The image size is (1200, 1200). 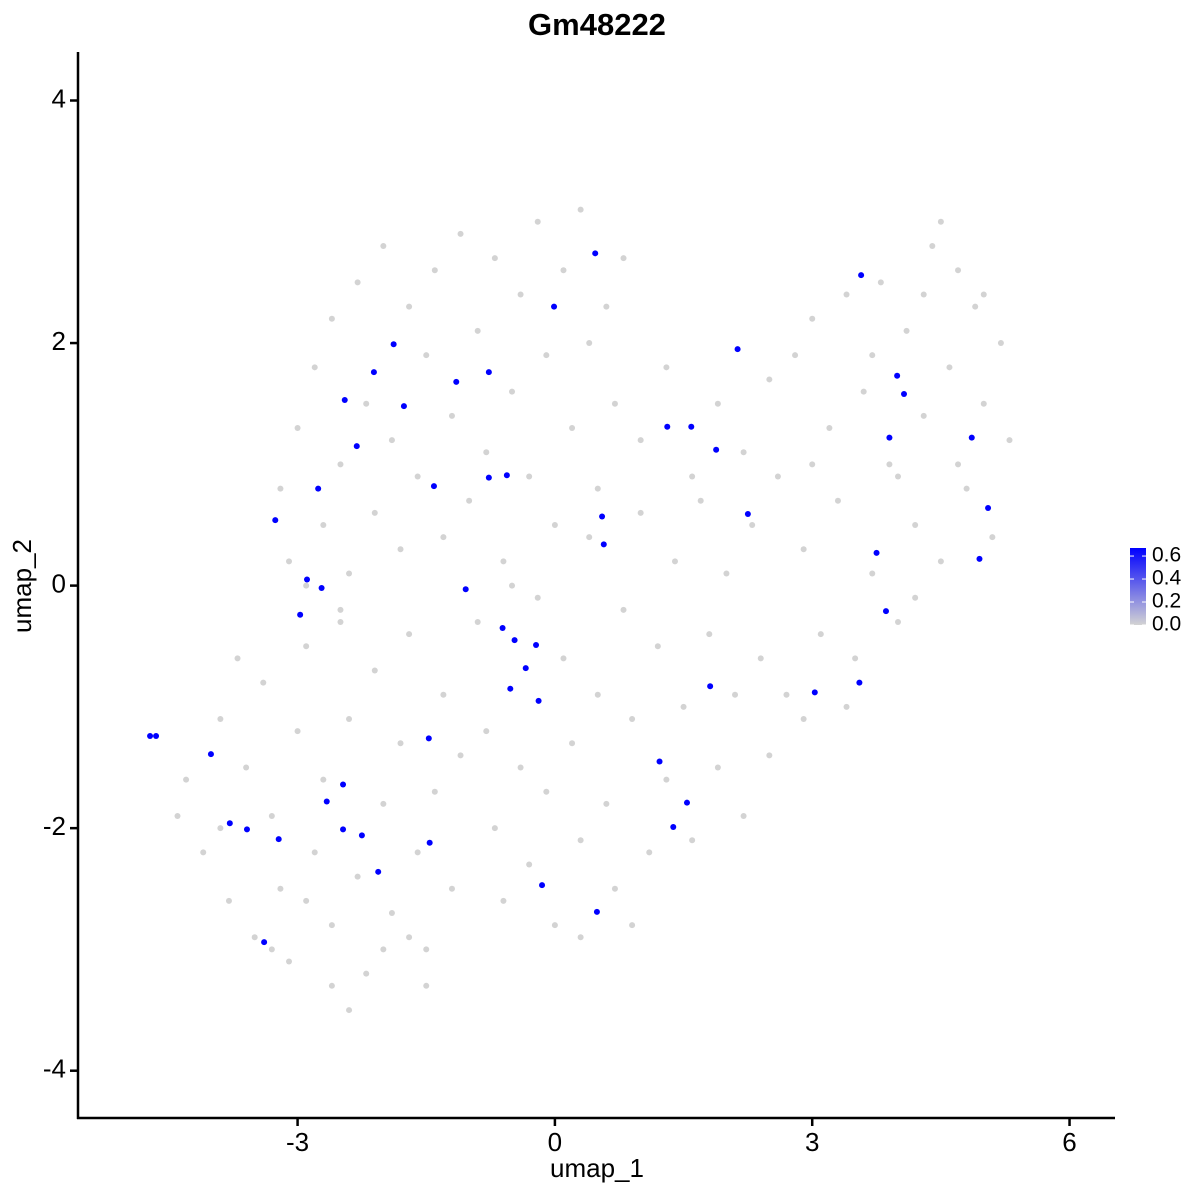 What do you see at coordinates (59, 341) in the screenshot?
I see `y-tick-label: 2` at bounding box center [59, 341].